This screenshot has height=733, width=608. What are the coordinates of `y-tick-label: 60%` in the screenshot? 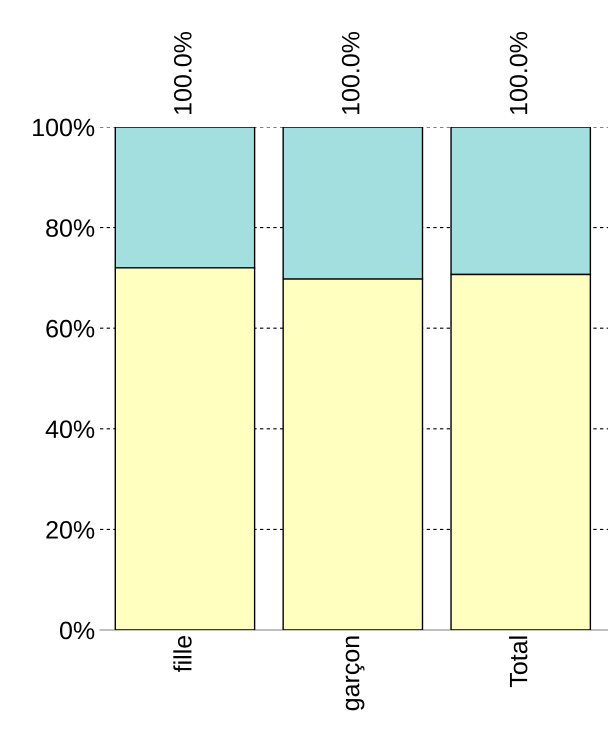 It's located at (70, 329).